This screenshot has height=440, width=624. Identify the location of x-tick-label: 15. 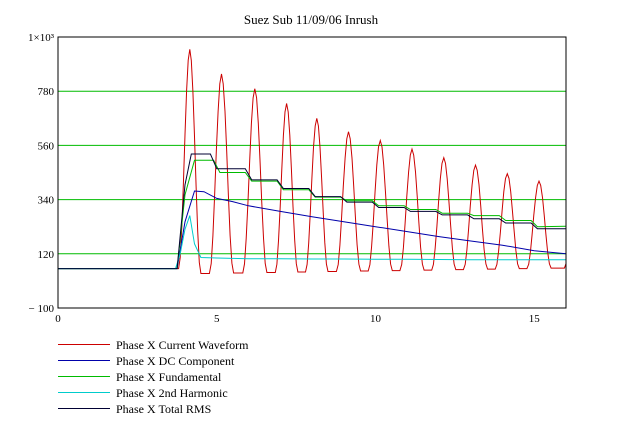
(535, 319).